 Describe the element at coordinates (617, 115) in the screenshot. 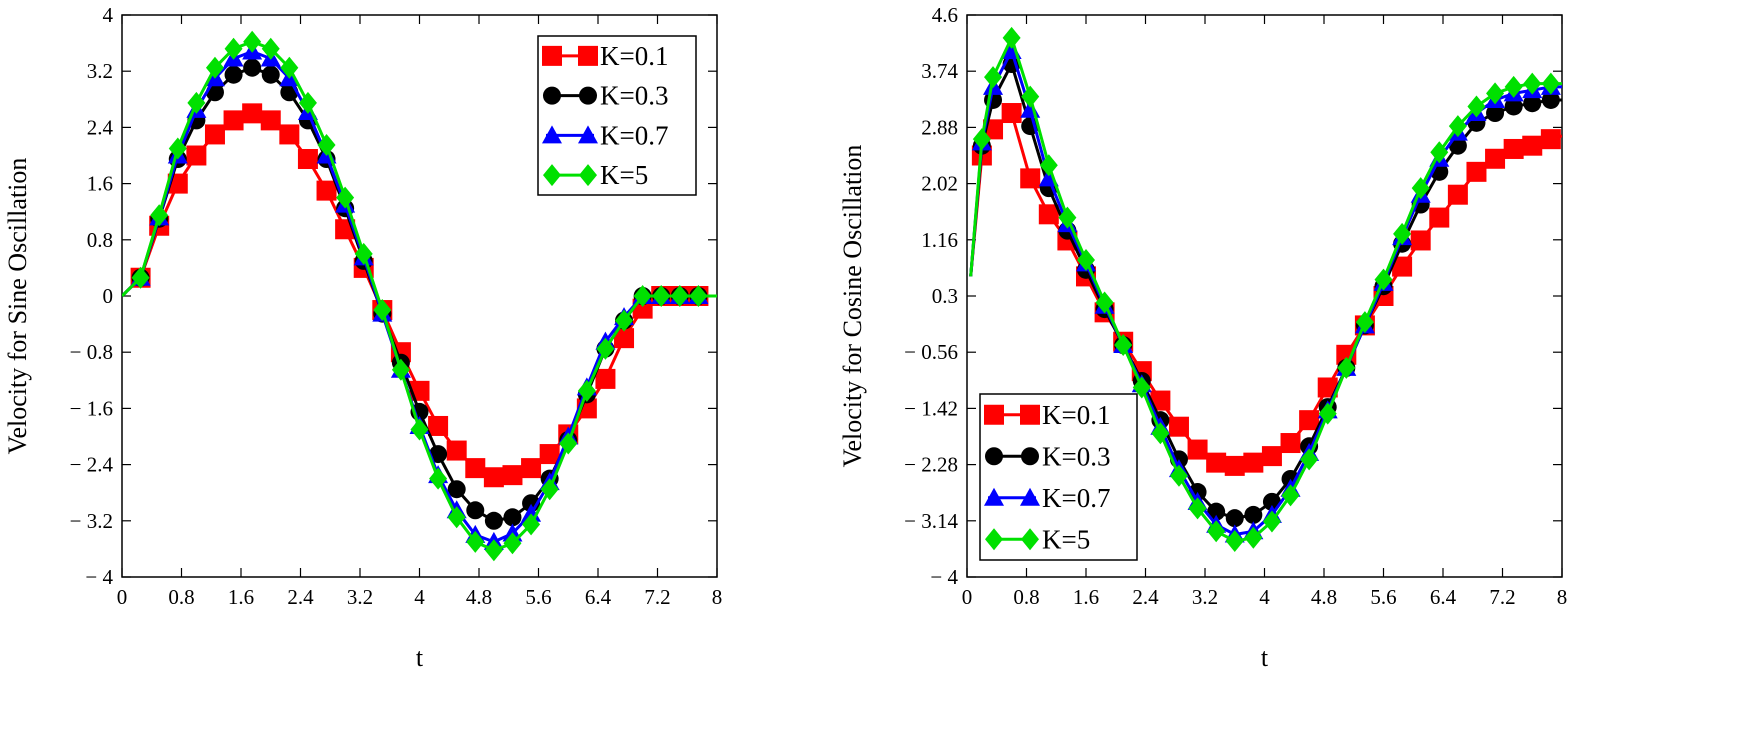

I see `legend-box` at that location.